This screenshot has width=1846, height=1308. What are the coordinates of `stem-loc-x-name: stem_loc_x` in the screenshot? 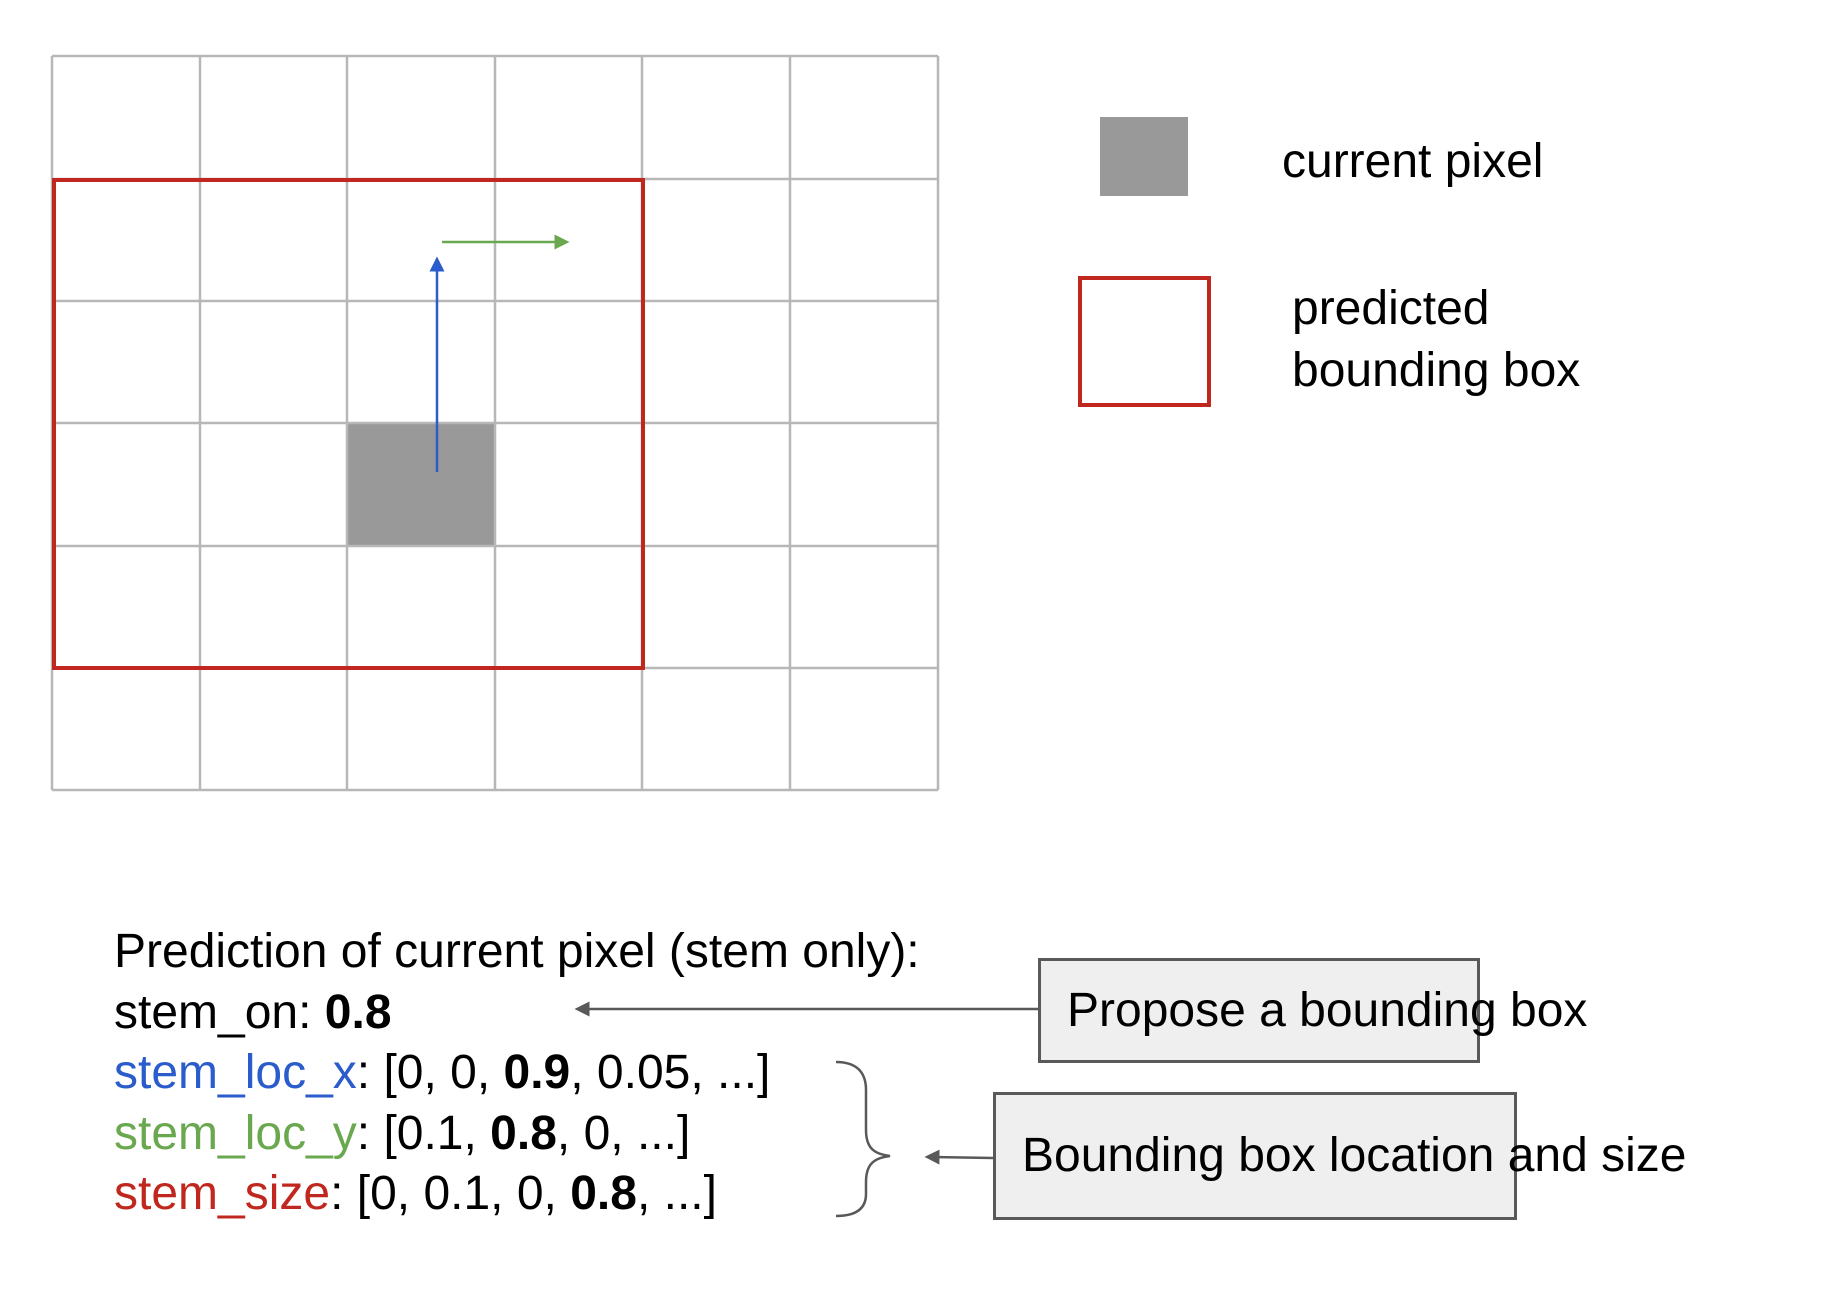 It's located at (235, 1072).